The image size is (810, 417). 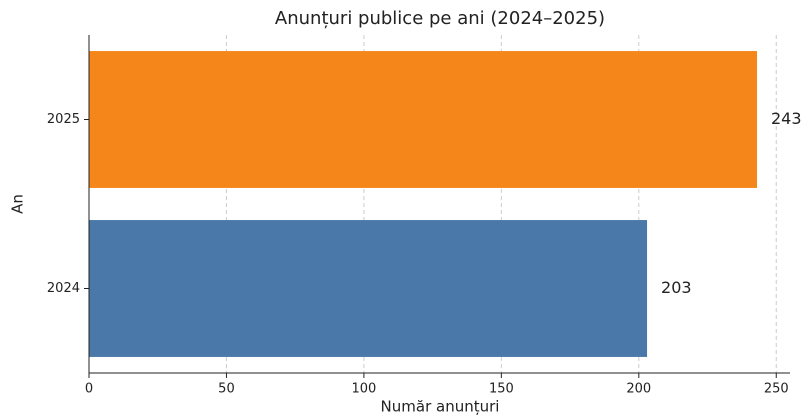 What do you see at coordinates (226, 389) in the screenshot?
I see `x-tick-label: 50` at bounding box center [226, 389].